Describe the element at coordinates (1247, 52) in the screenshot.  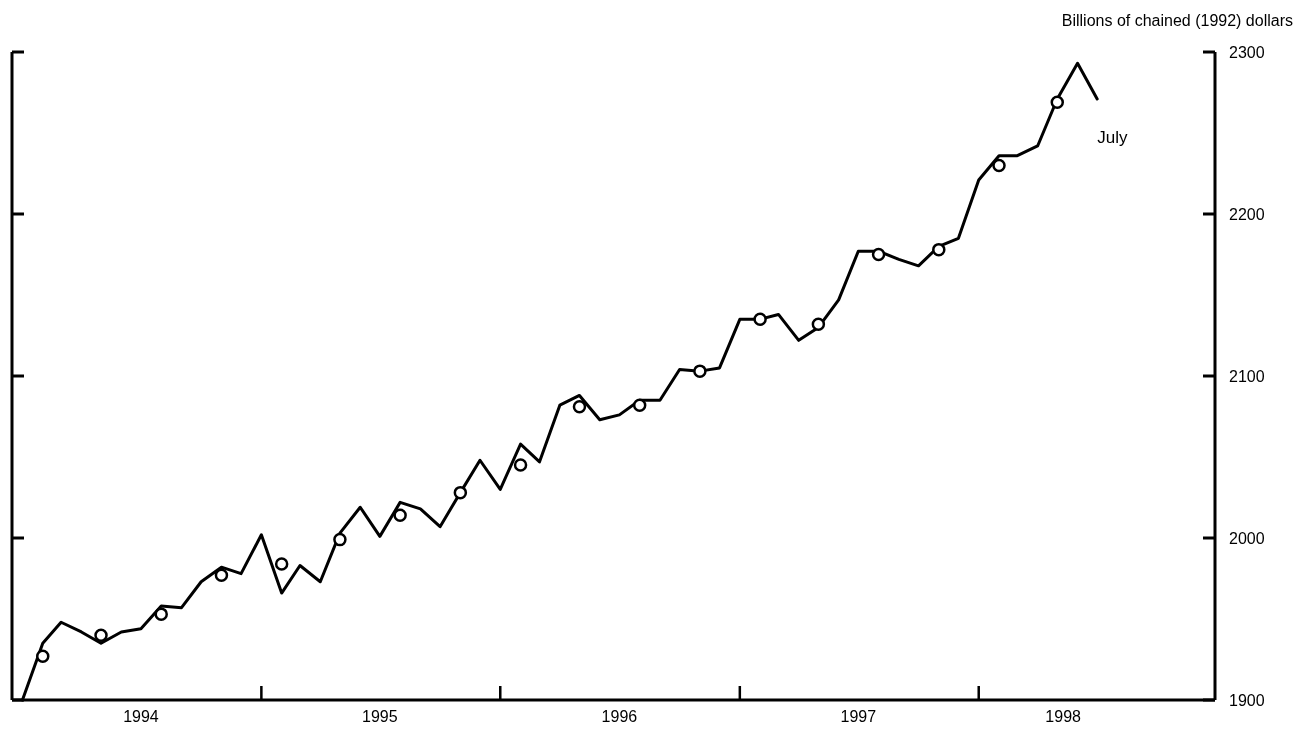
I see `y-tick-label: 2300` at that location.